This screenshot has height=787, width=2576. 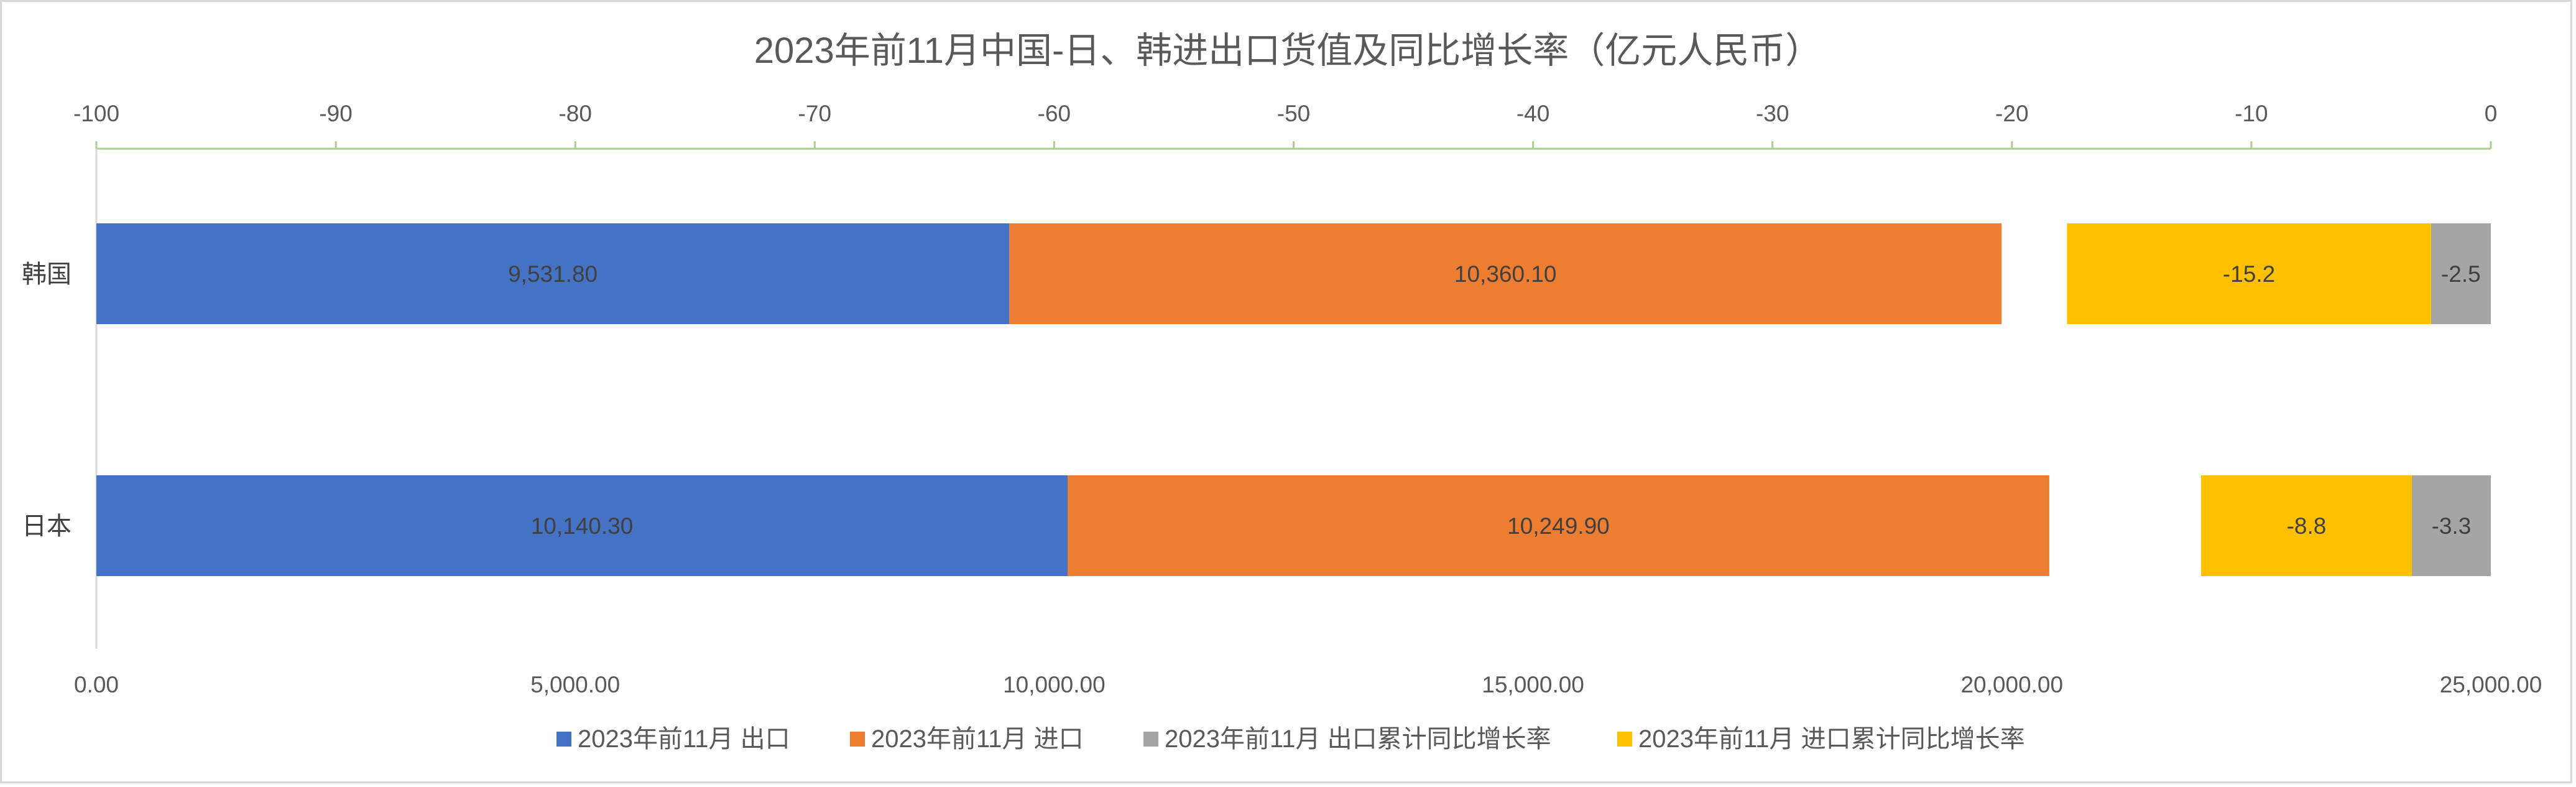 I want to click on secondary-tick-label: -90, so click(x=335, y=113).